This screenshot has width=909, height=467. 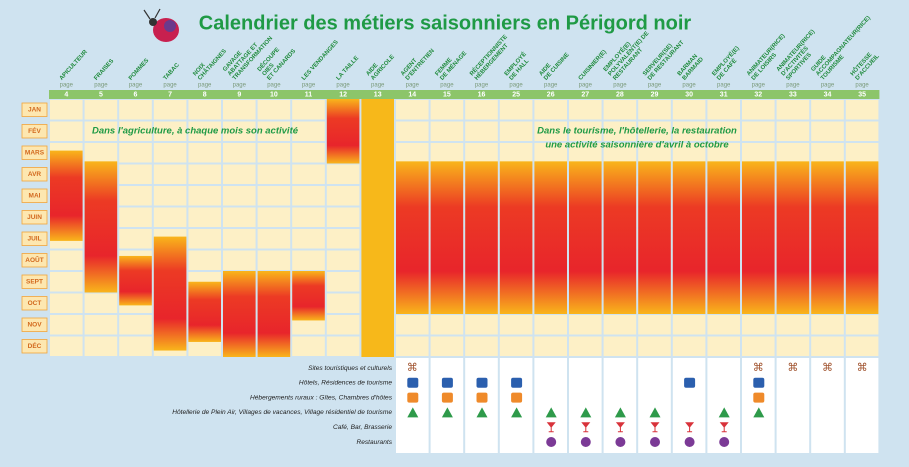 What do you see at coordinates (274, 94) in the screenshot?
I see `page-number: 10` at bounding box center [274, 94].